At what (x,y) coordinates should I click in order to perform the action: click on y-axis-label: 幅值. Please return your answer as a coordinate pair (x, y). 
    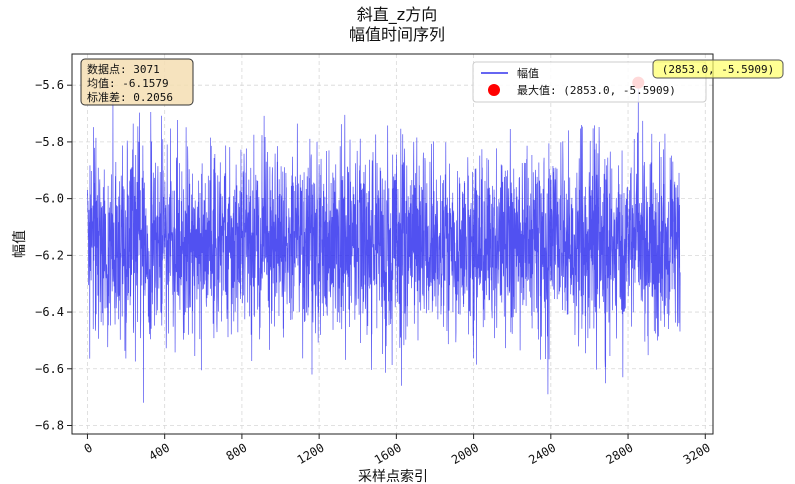
    Looking at the image, I should click on (20, 244).